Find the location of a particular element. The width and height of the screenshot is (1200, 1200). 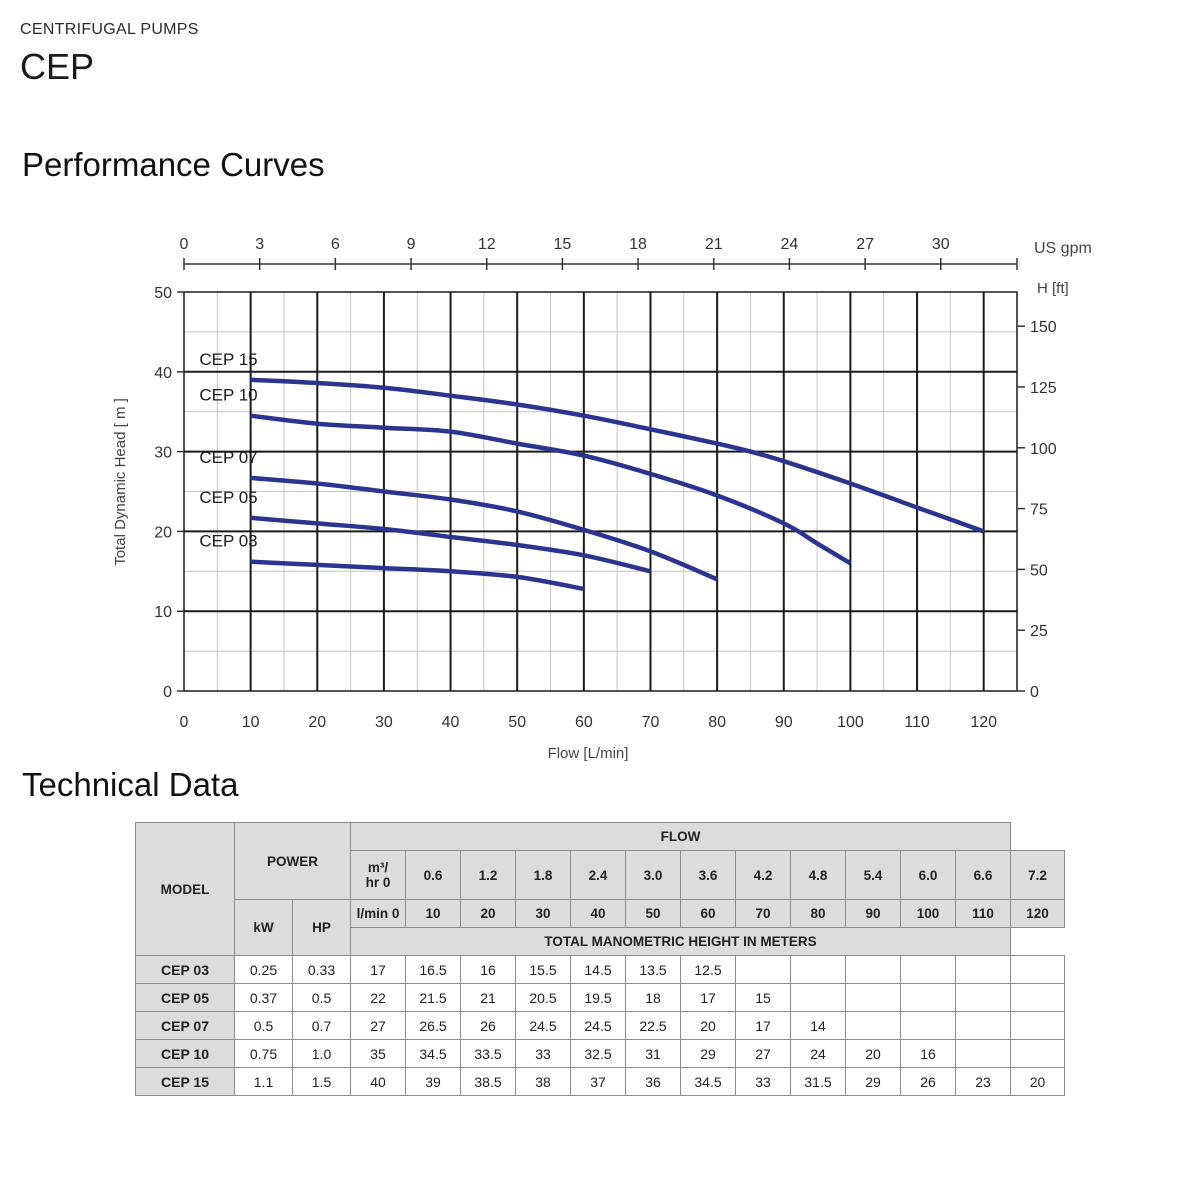

right-tick-label: 125 is located at coordinates (1043, 388).